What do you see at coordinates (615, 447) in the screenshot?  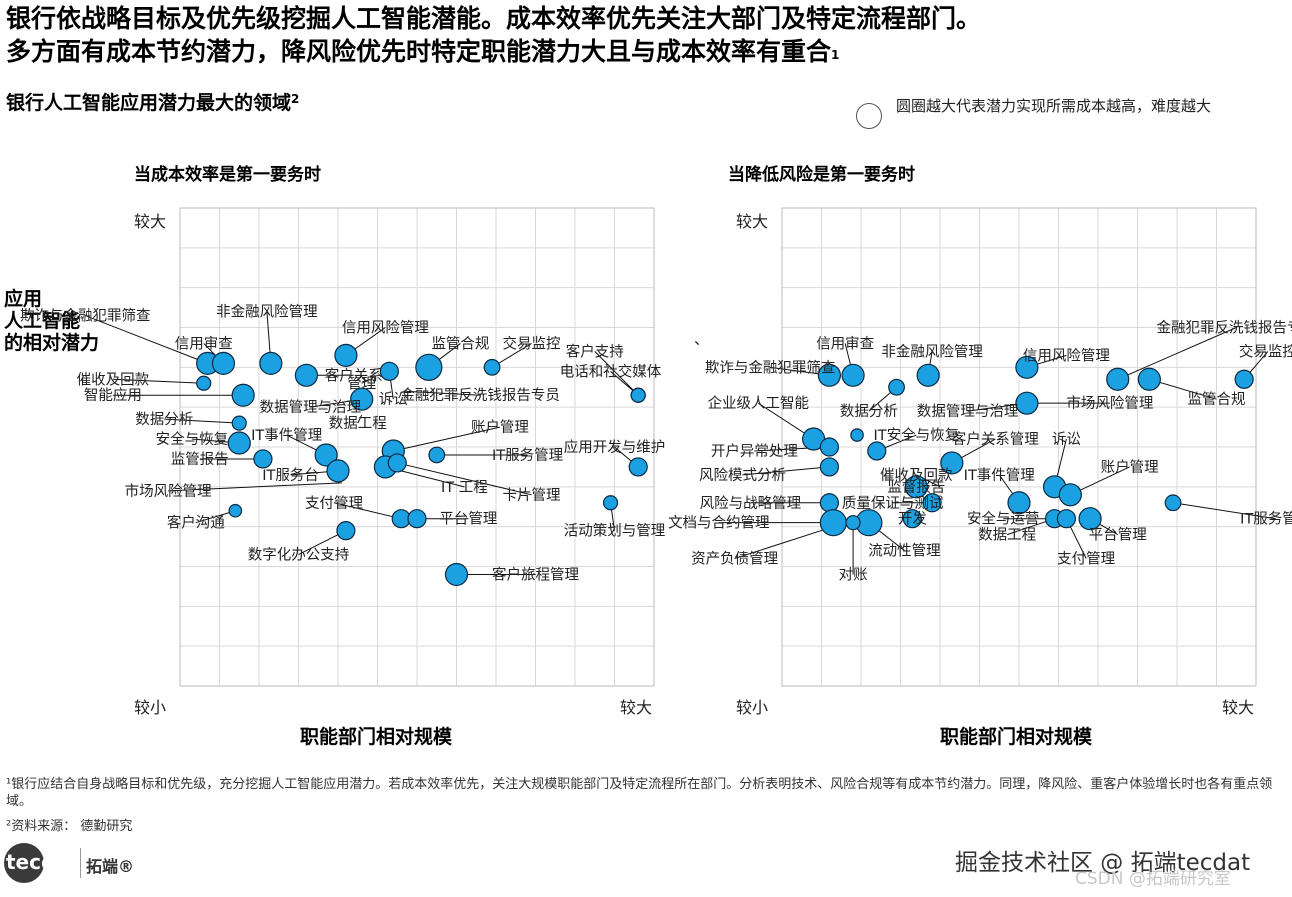 I see `point-label: 应用开发与维护` at bounding box center [615, 447].